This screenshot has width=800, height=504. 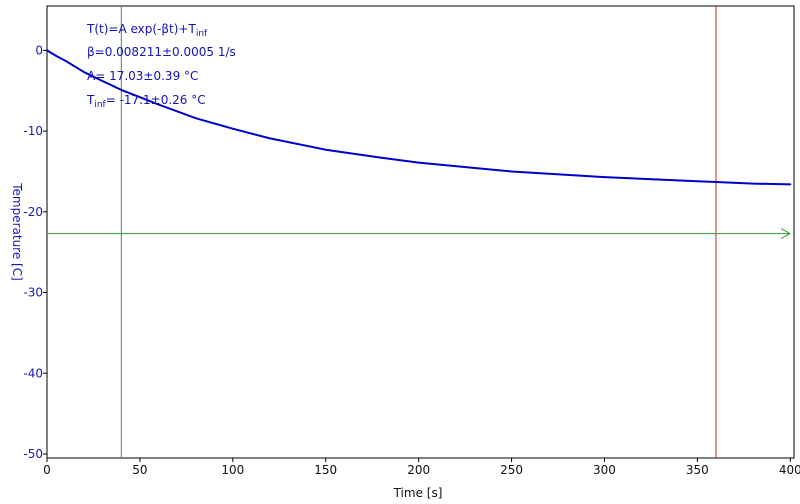 What do you see at coordinates (786, 234) in the screenshot?
I see `cursor-arrow-icon` at bounding box center [786, 234].